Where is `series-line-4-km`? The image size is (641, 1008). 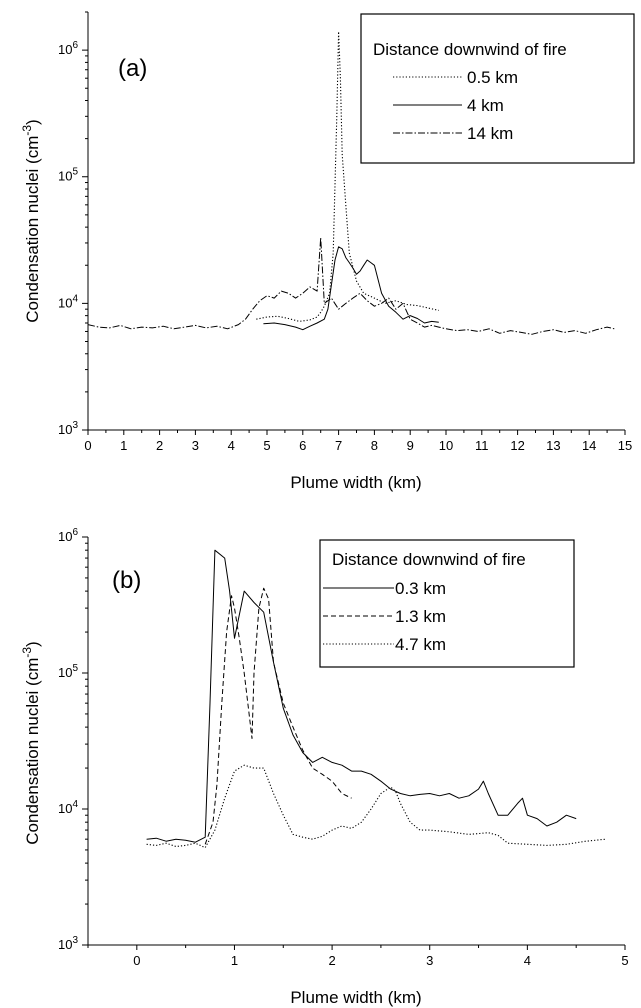
series-line-4-km is located at coordinates (351, 288).